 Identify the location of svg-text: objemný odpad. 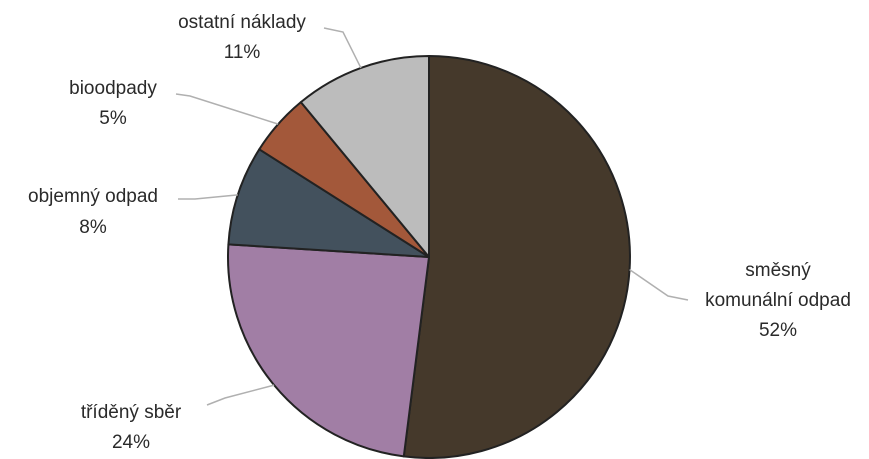
(93, 196).